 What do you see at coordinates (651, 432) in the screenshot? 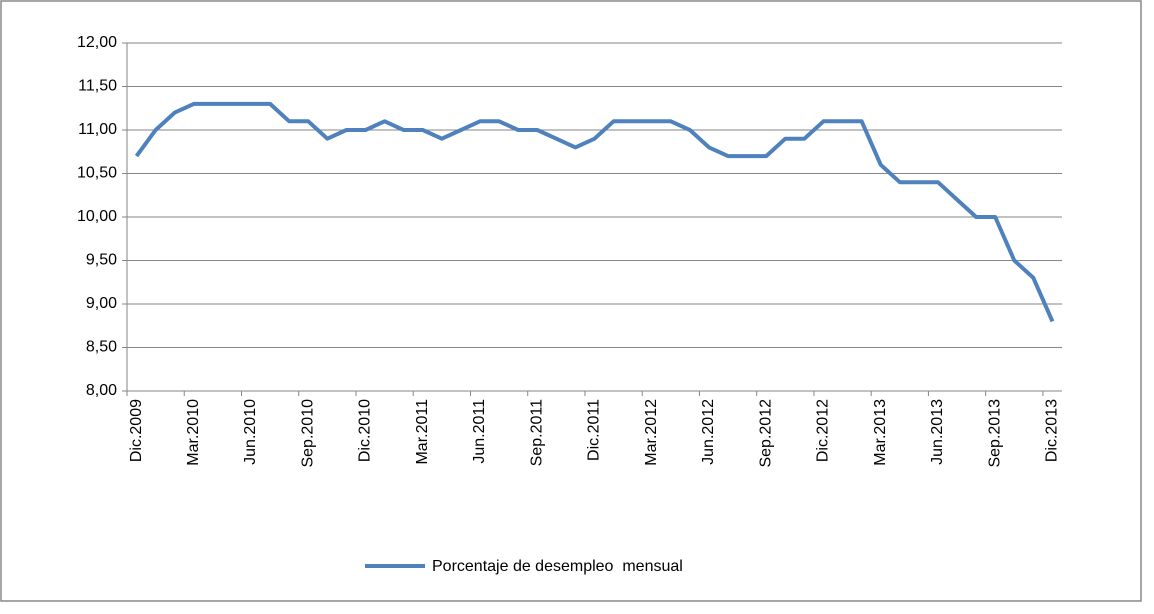
I see `x-tick-label: Mar.2012` at bounding box center [651, 432].